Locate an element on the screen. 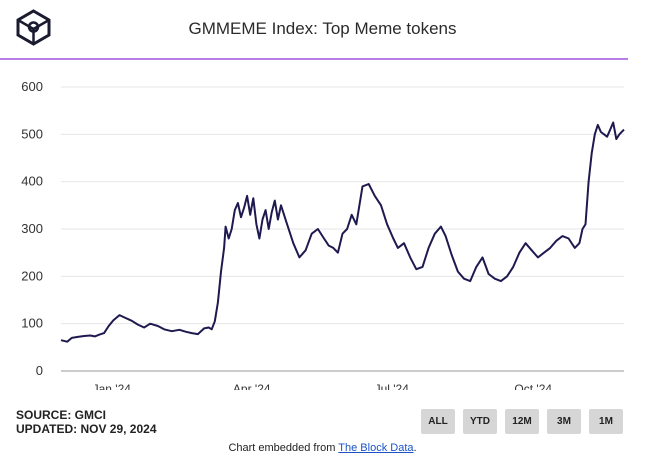 Image resolution: width=645 pixels, height=459 pixels. y-tick-label: 100 is located at coordinates (32, 323).